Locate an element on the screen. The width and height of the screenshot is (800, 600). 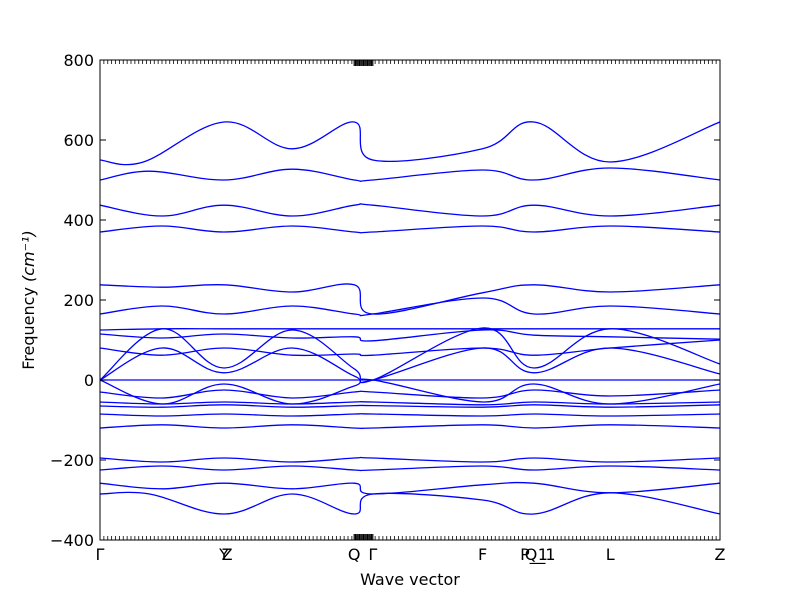
y-tick-label: 200 is located at coordinates (78, 300).